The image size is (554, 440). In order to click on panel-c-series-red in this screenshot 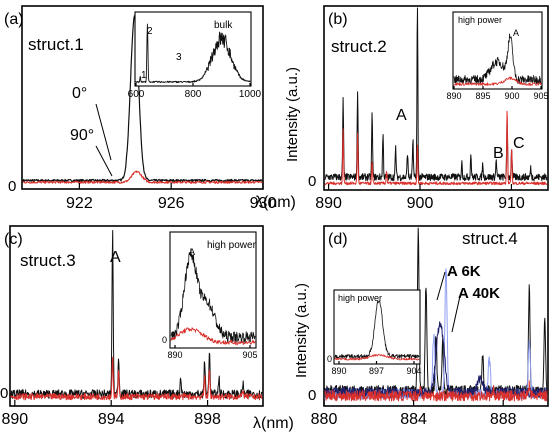, I will do `click(136, 378)`.